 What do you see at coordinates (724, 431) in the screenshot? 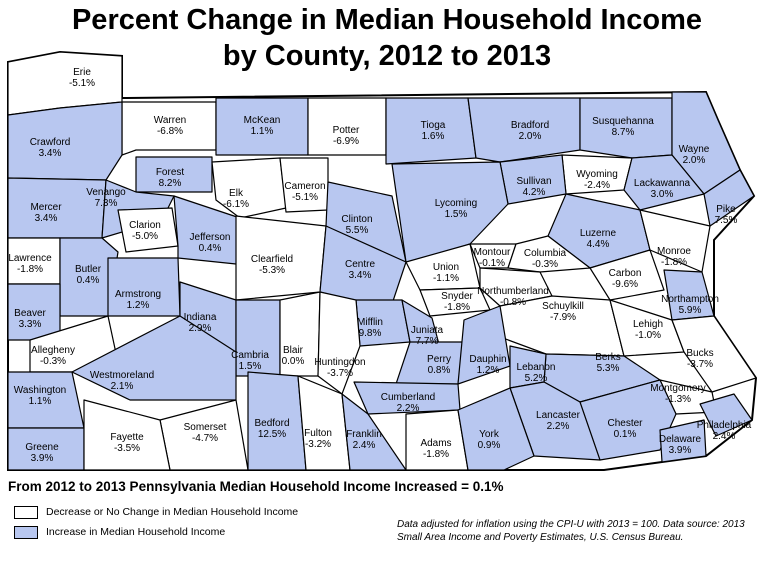
I see `county-label-philadelphia: Philadelphia 2.4%` at bounding box center [724, 431].